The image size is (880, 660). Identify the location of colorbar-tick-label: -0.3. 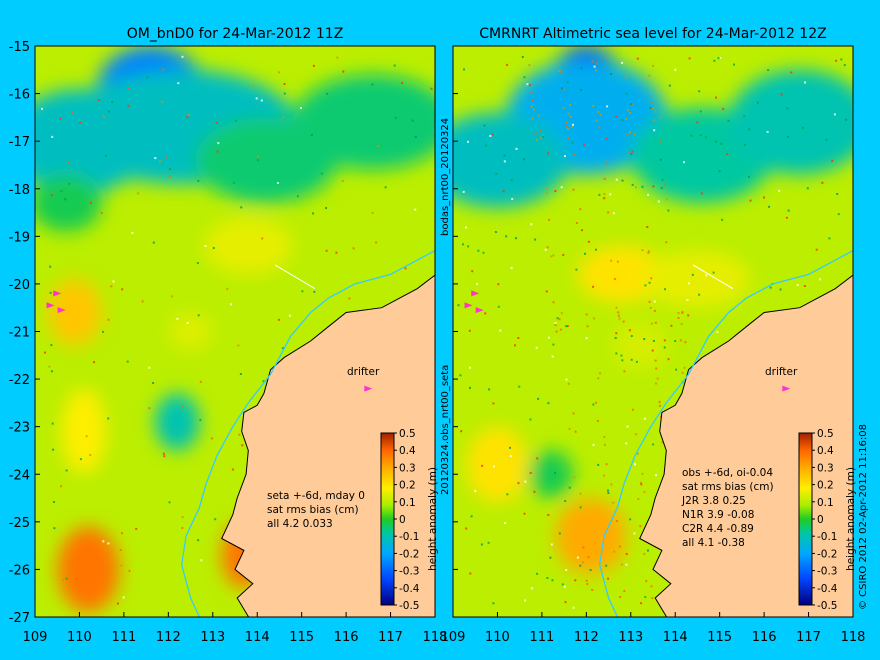
(409, 572).